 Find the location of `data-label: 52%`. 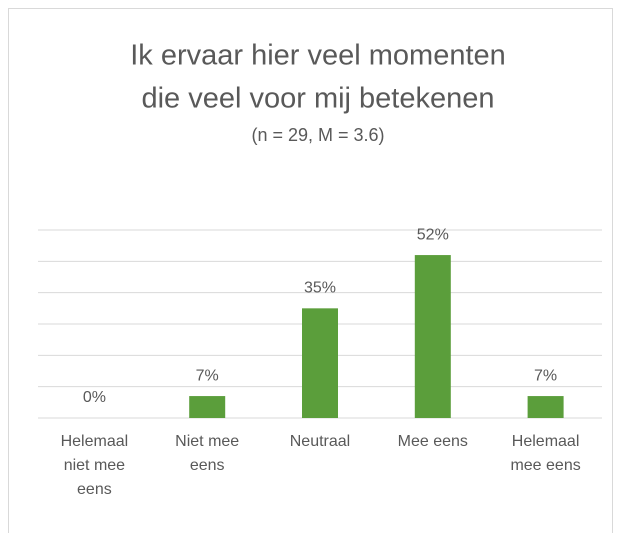

data-label: 52% is located at coordinates (433, 234).